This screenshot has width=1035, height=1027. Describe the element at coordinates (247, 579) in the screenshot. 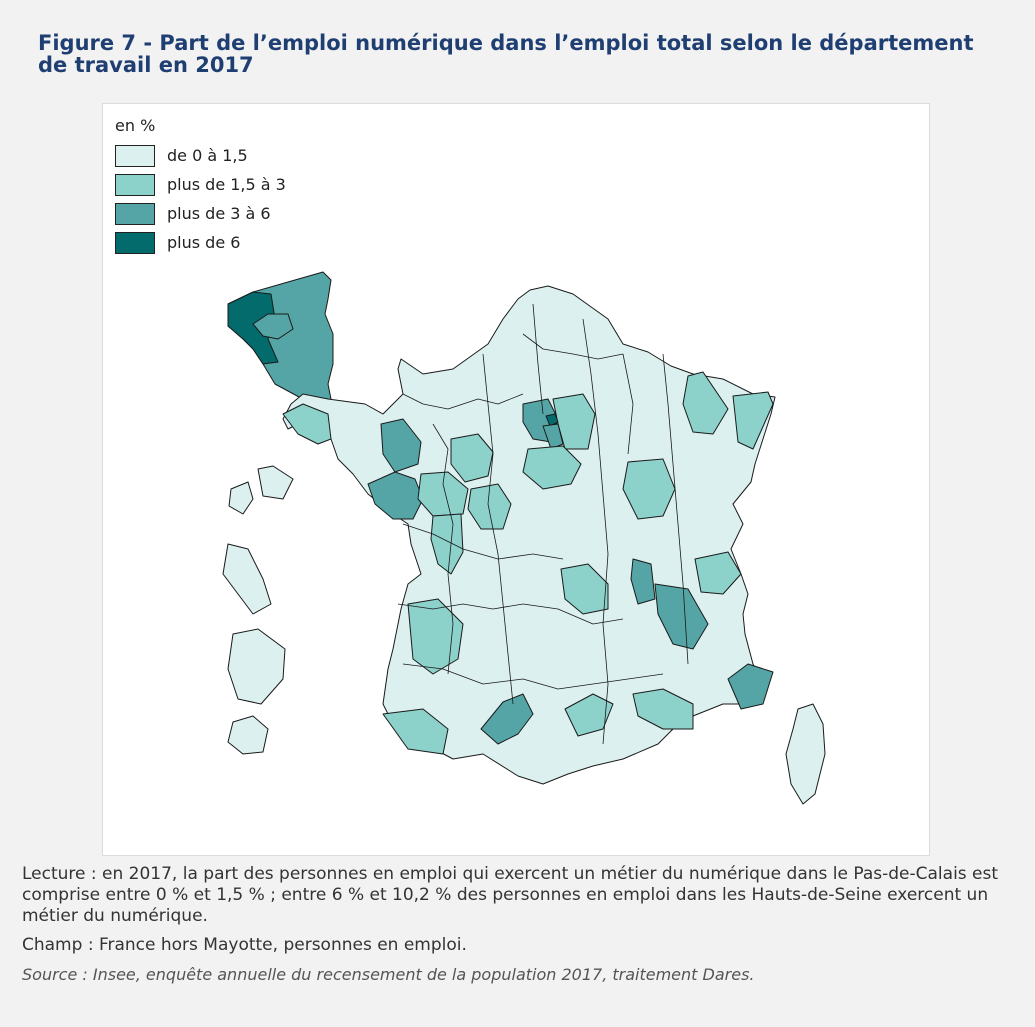

I see `martinique` at that location.